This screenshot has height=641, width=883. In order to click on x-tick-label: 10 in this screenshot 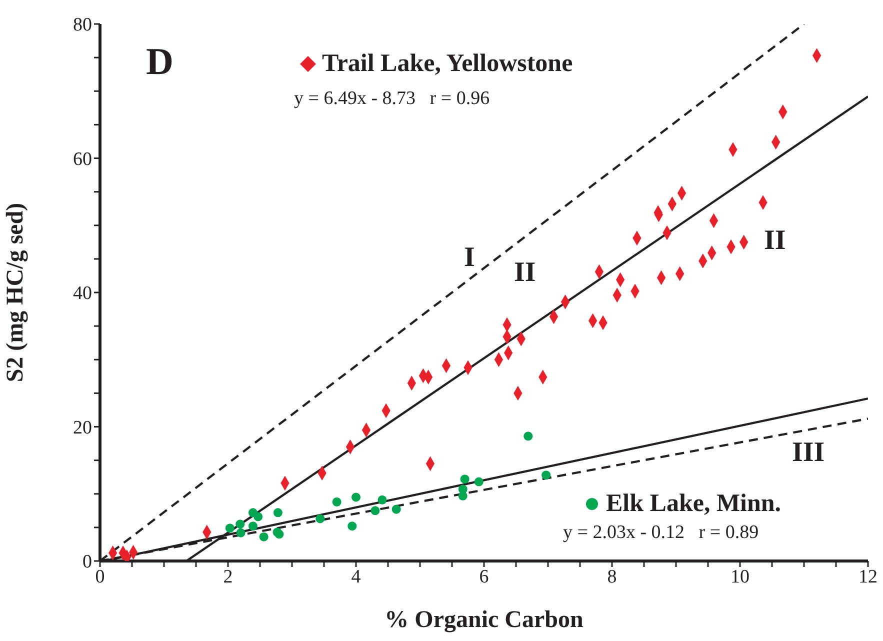, I will do `click(740, 577)`.